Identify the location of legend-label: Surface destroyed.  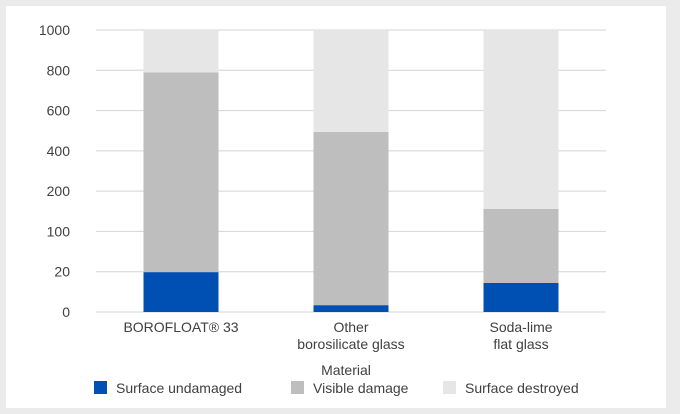
(522, 388).